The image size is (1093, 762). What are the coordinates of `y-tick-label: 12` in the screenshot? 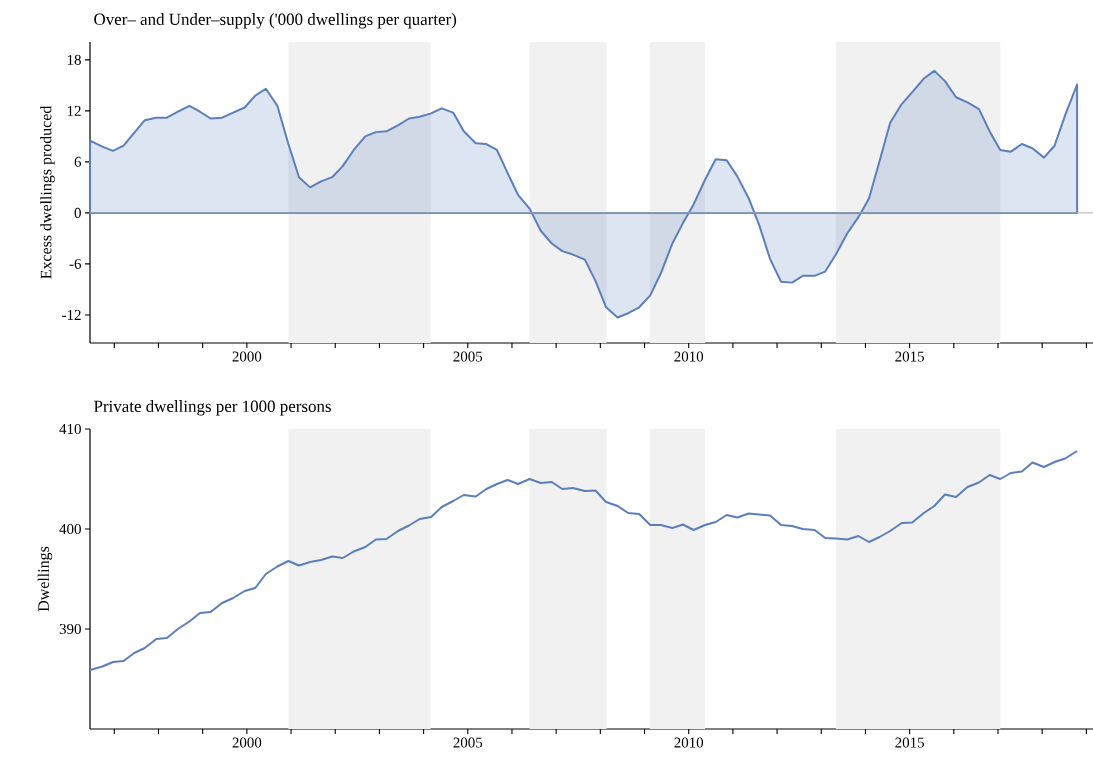 It's located at (74, 110).